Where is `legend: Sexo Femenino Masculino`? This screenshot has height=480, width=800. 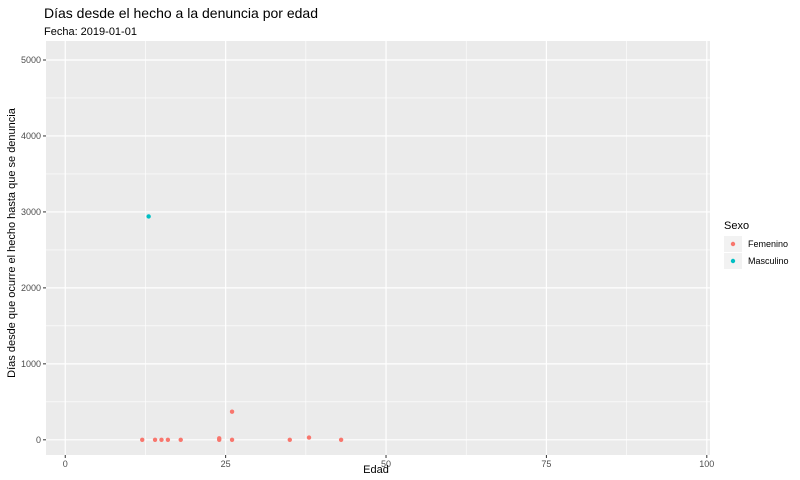 legend: Sexo Femenino Masculino is located at coordinates (756, 244).